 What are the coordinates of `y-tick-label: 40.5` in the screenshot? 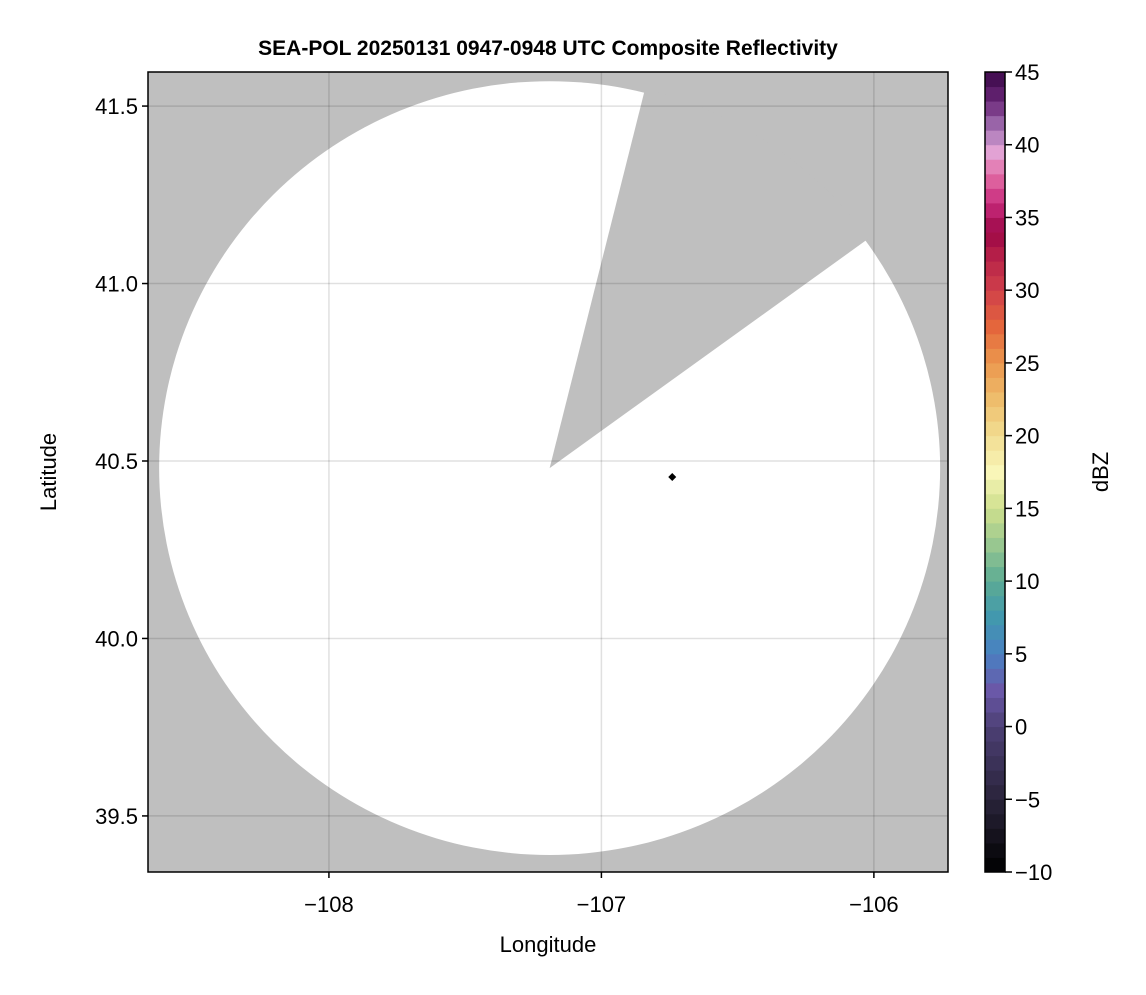 It's located at (116, 461).